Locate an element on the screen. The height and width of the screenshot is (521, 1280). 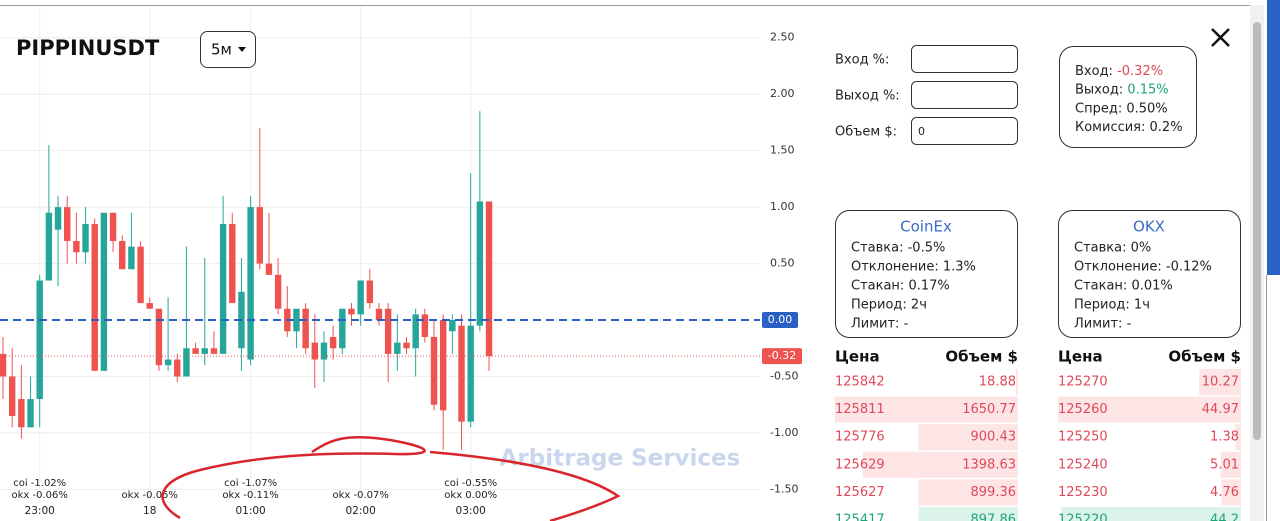
exchange-name: OKX is located at coordinates (1149, 227).